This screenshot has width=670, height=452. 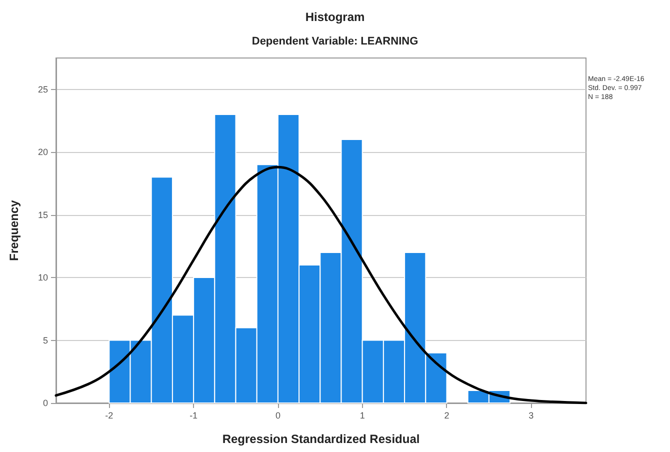 What do you see at coordinates (335, 42) in the screenshot?
I see `chart-subtitle: Dependent Variable: LEARNING` at bounding box center [335, 42].